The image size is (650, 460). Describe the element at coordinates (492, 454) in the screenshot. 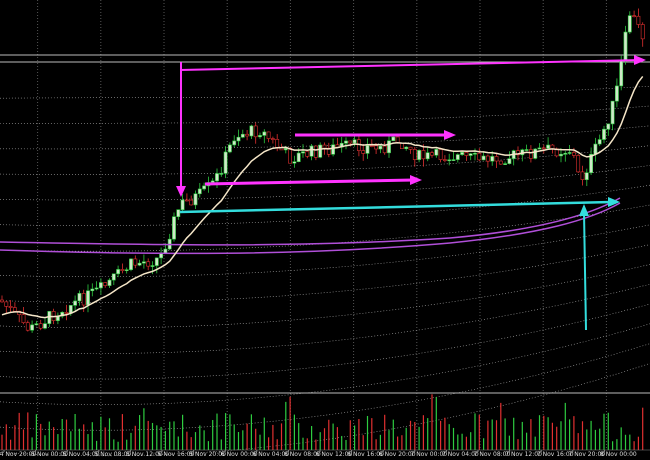

I see `x-tick-label: 7 Nov 08:00` at that location.